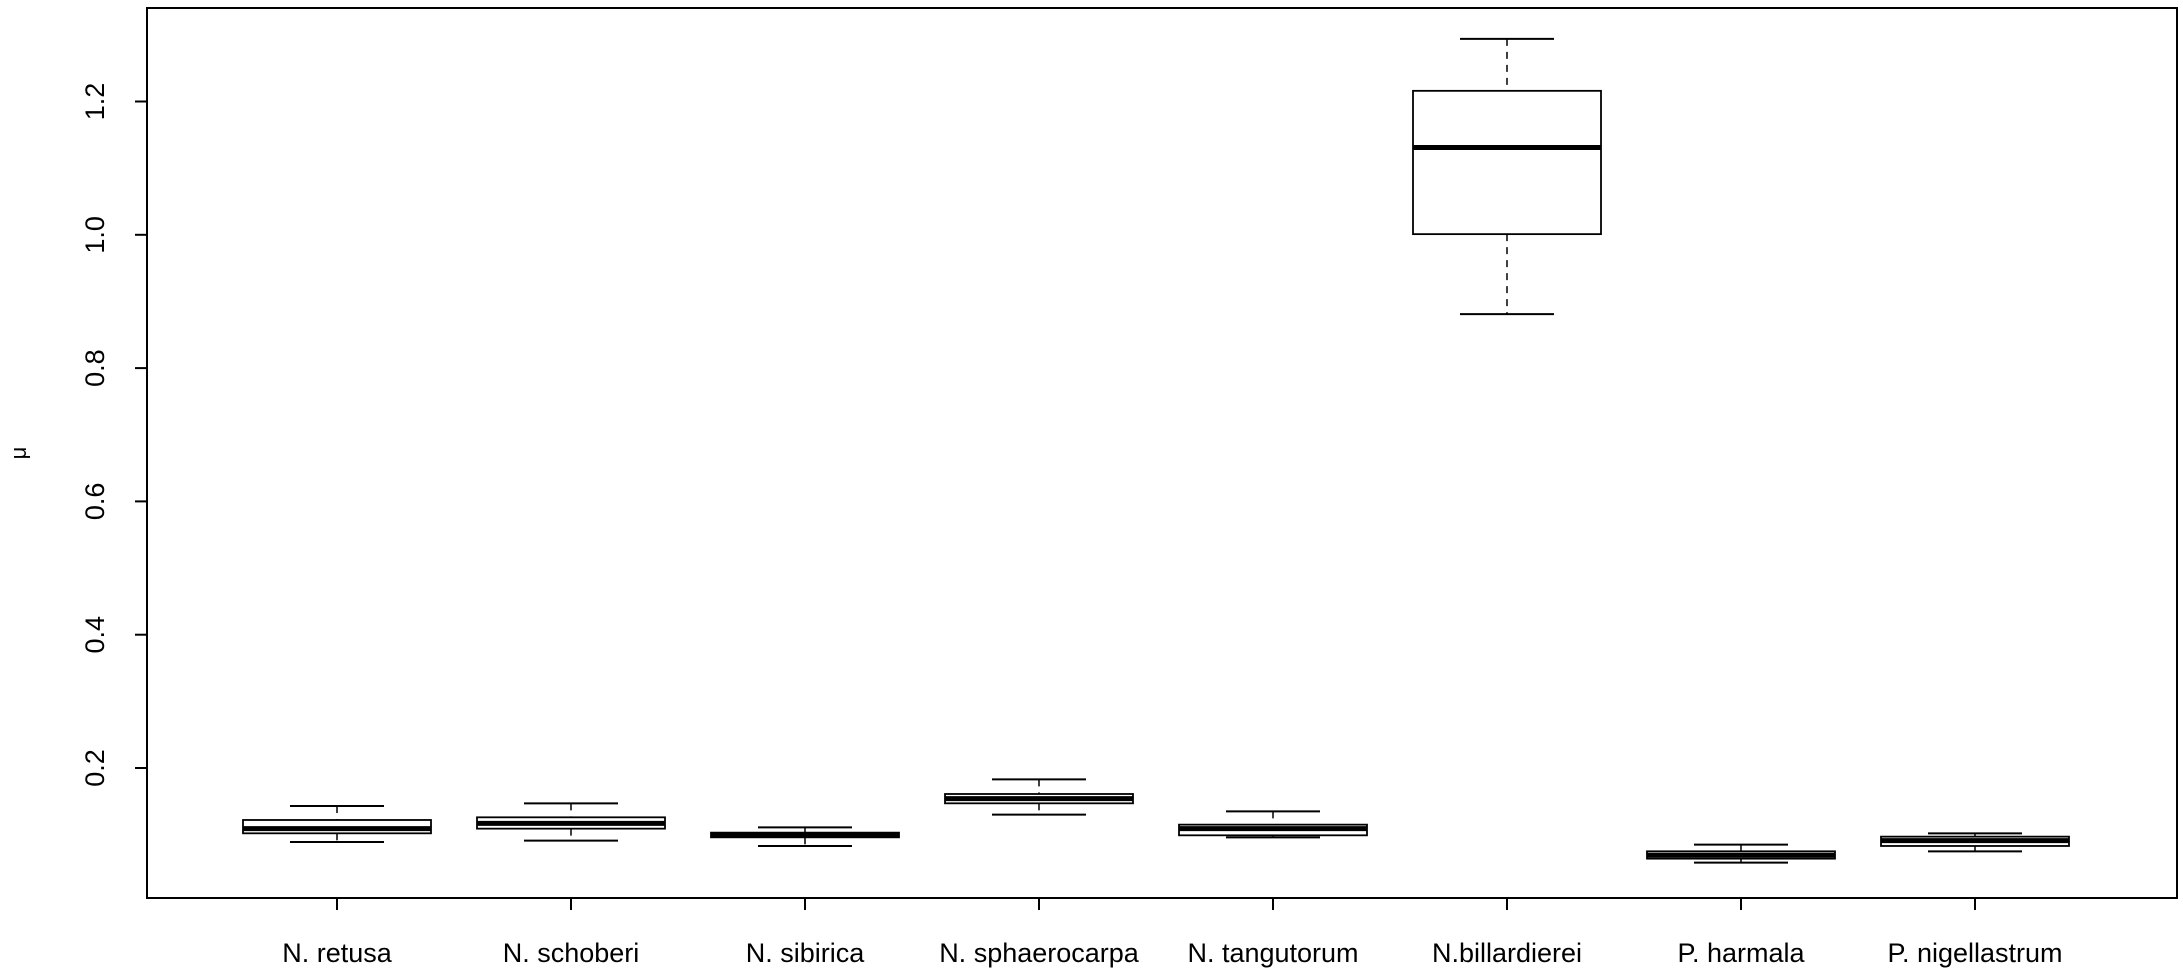 This screenshot has height=978, width=2183. I want to click on x-tick-label: N.billardierei, so click(1507, 953).